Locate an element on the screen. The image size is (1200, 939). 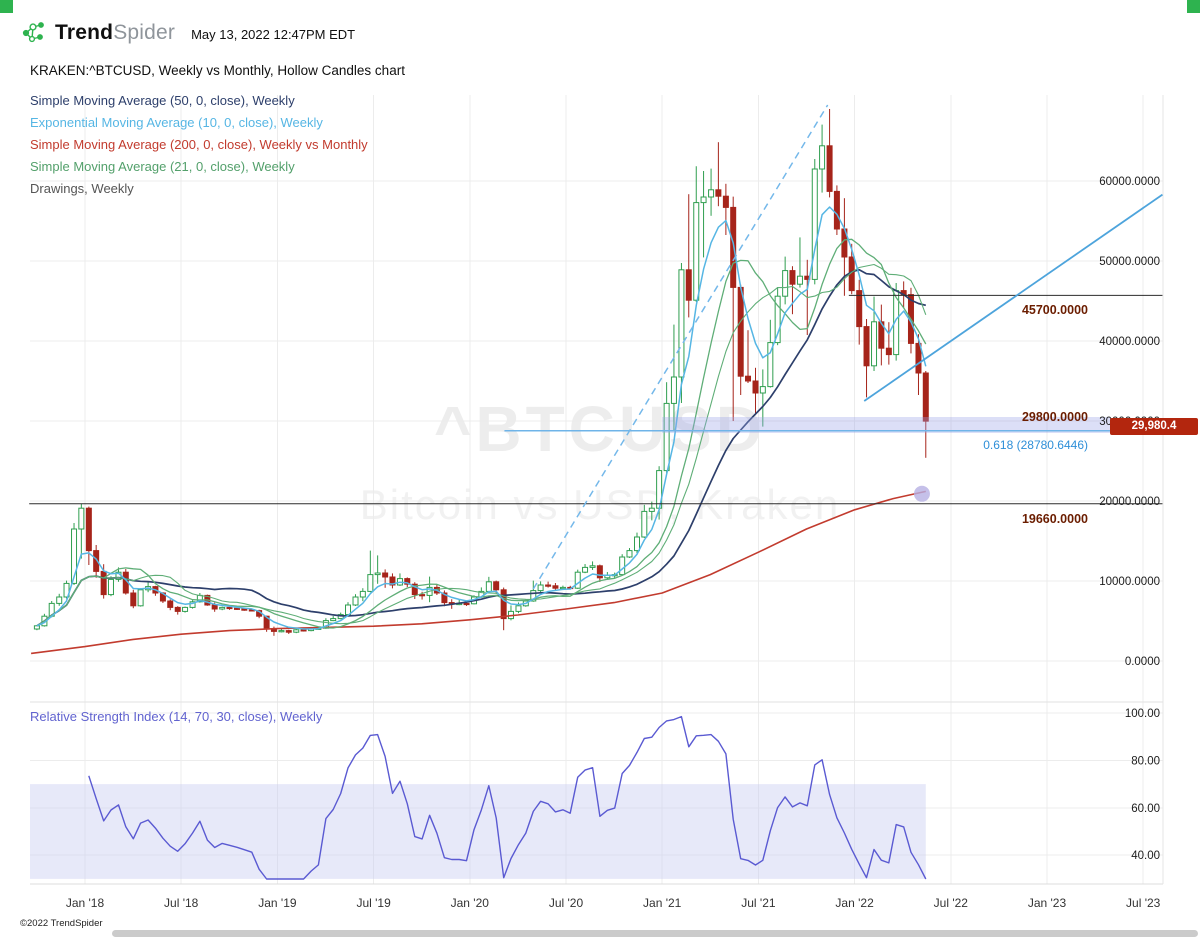
svg-text: 40.00 is located at coordinates (1145, 856).